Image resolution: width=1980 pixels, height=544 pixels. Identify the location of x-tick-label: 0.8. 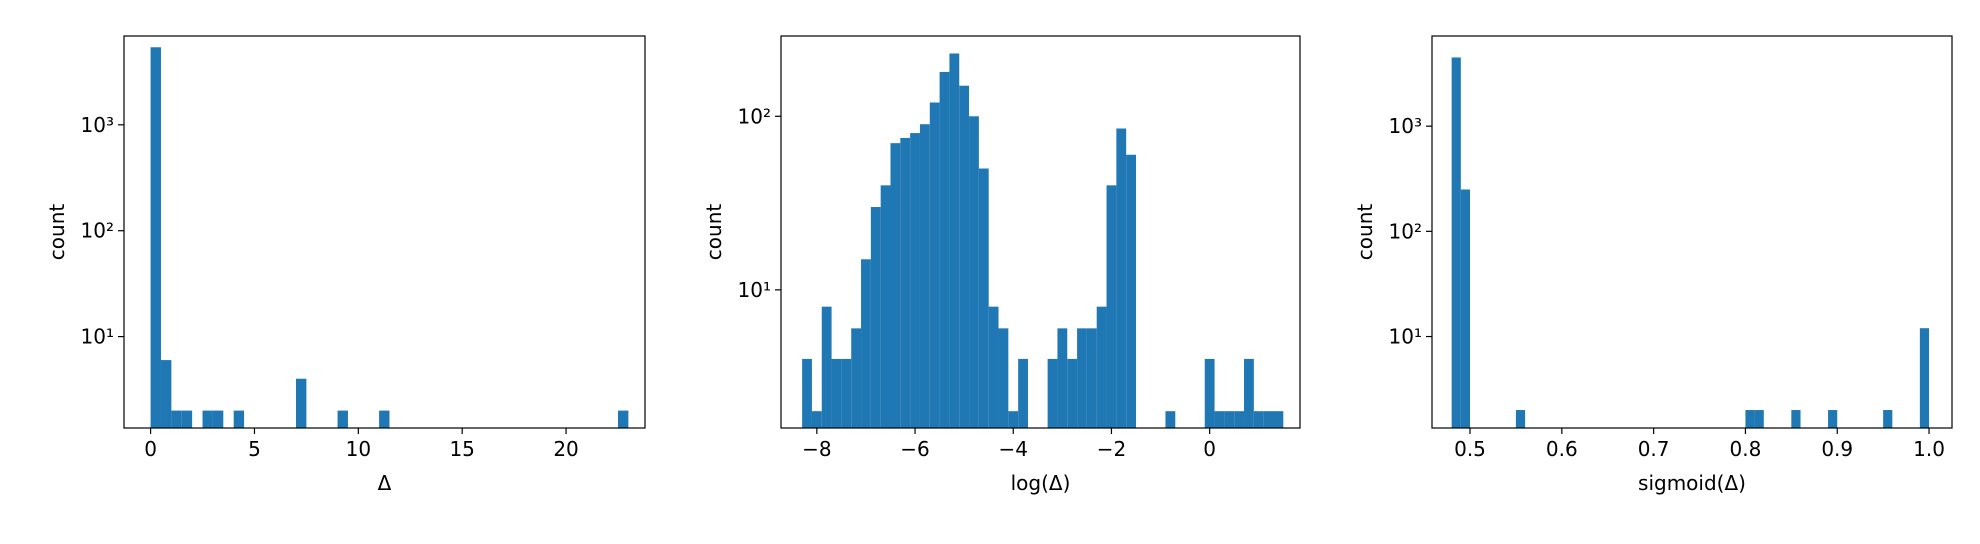
(1746, 449).